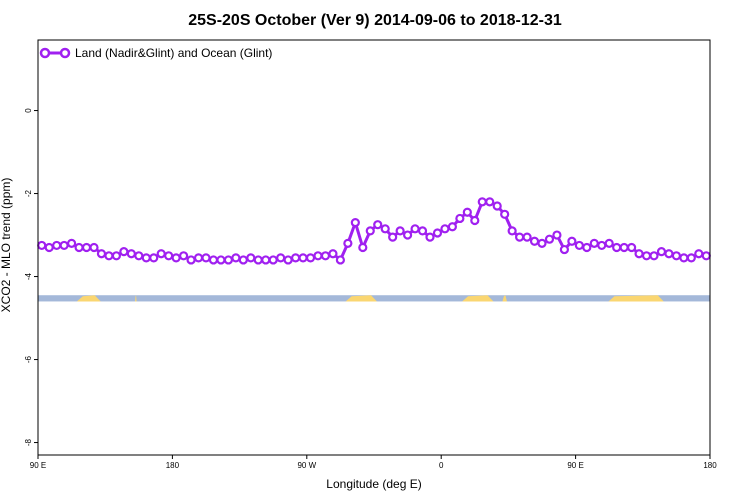 Image resolution: width=750 pixels, height=500 pixels. Describe the element at coordinates (65, 53) in the screenshot. I see `legend-marker-right` at that location.